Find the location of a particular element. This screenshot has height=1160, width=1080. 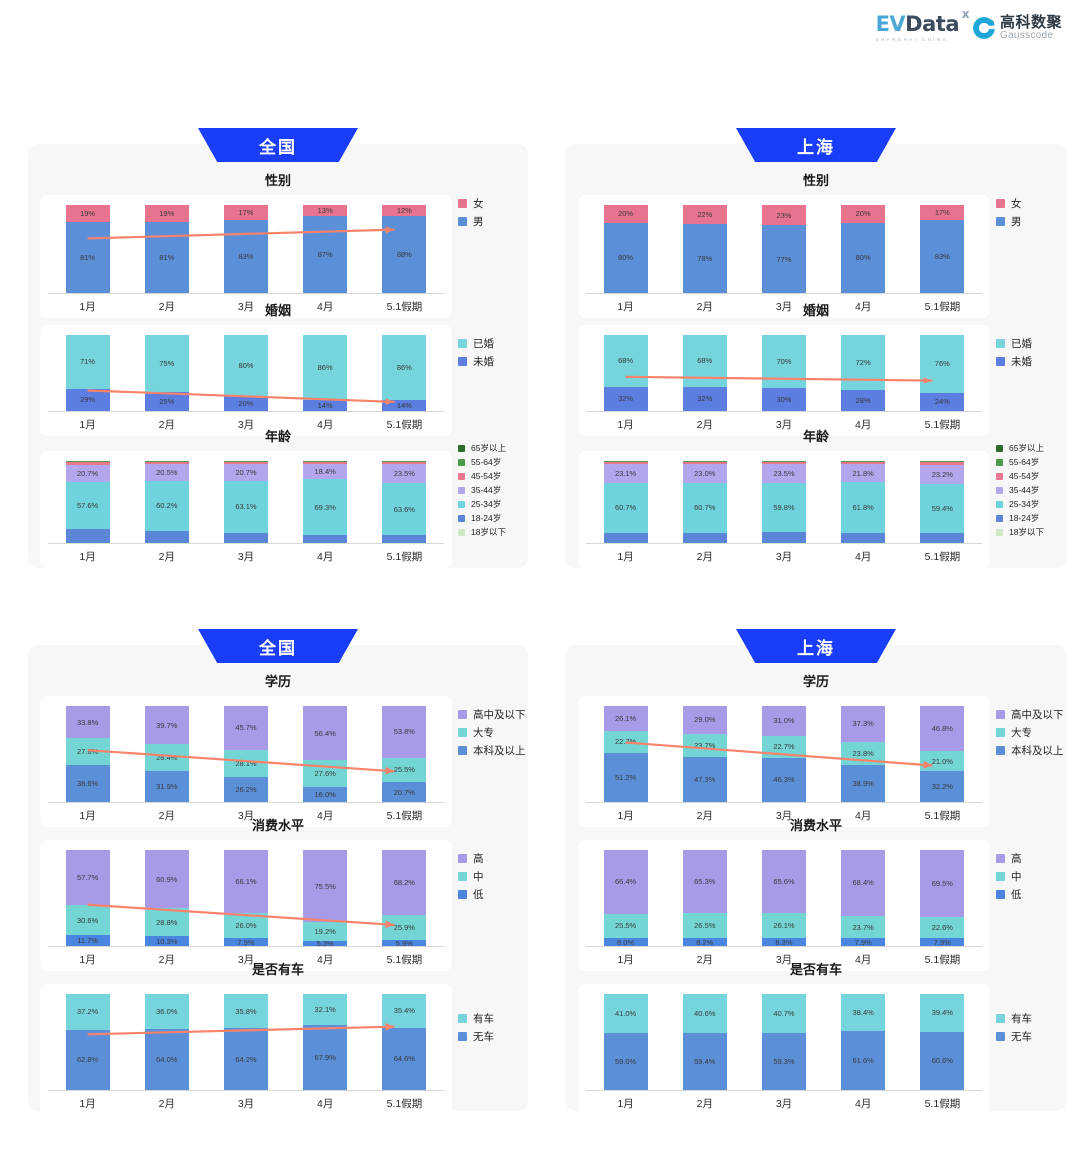

stacked-bar: 37.2% 62.8% is located at coordinates (87, 1042).